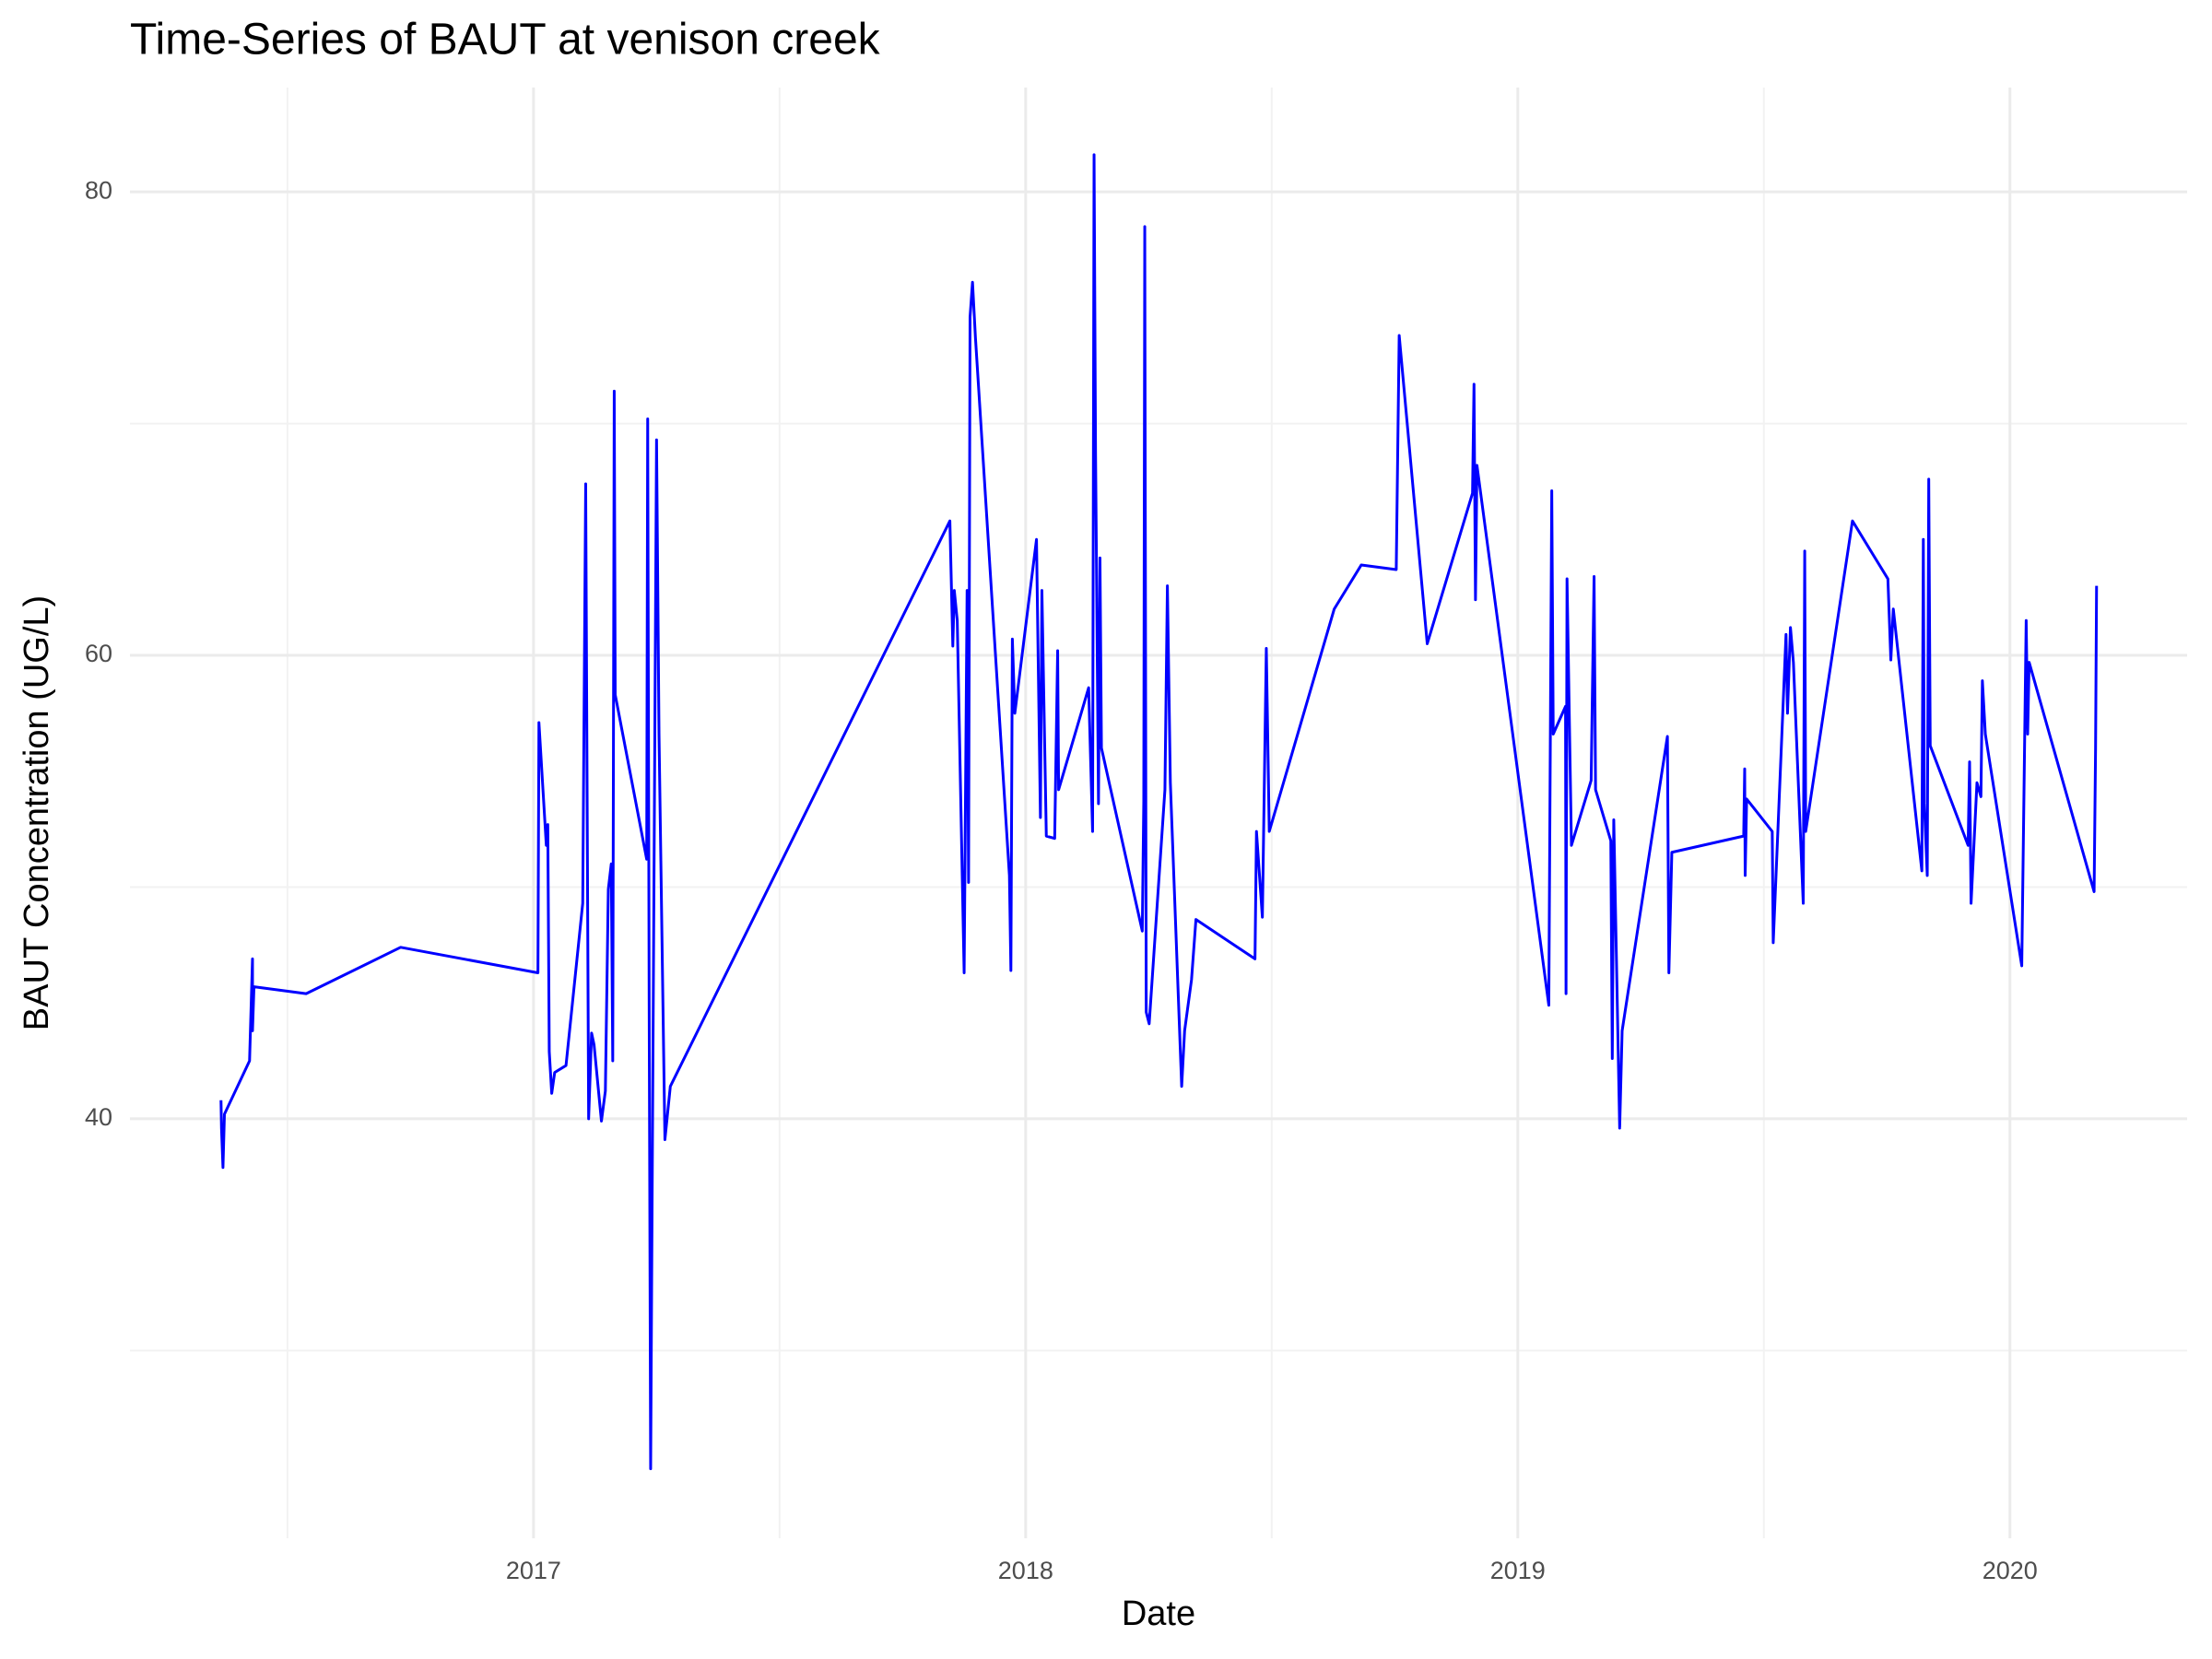 This screenshot has width=2212, height=1659. I want to click on chart-title: Time-Series of BAUT at venison creek, so click(505, 40).